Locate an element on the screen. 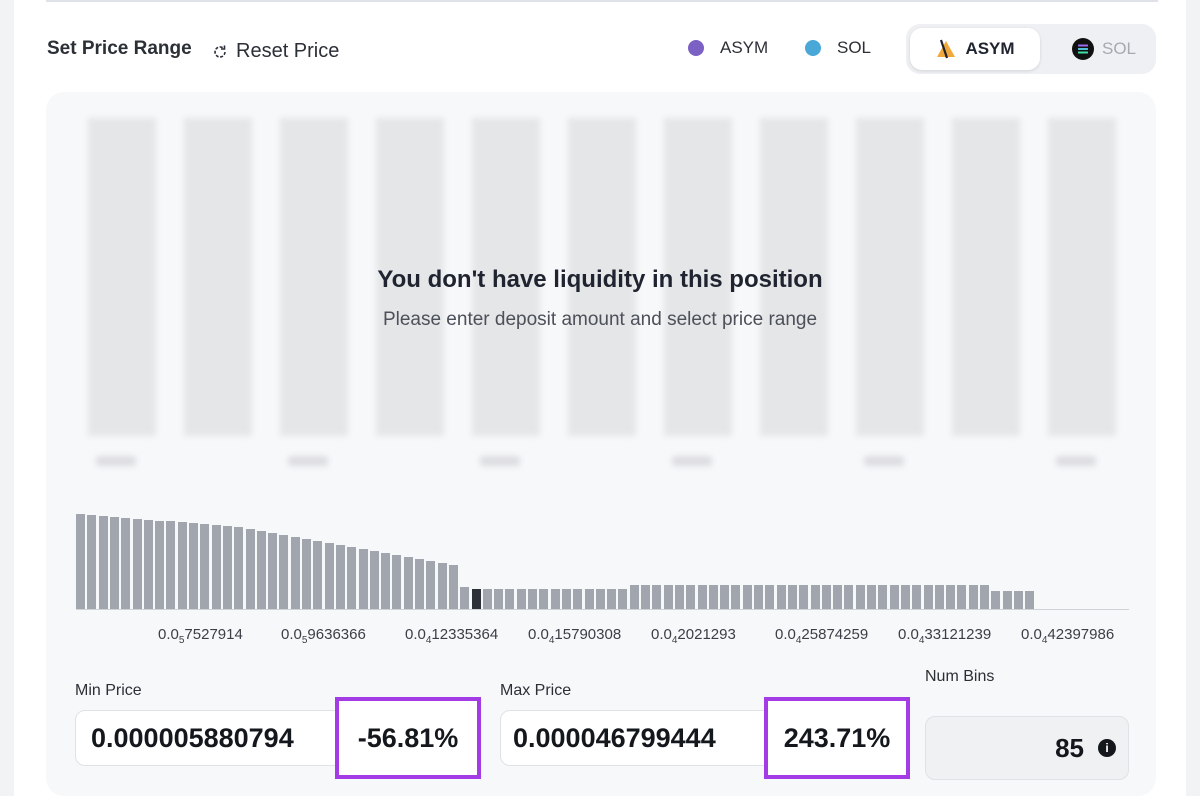  tick-label: 0.0433121239 is located at coordinates (945, 636).